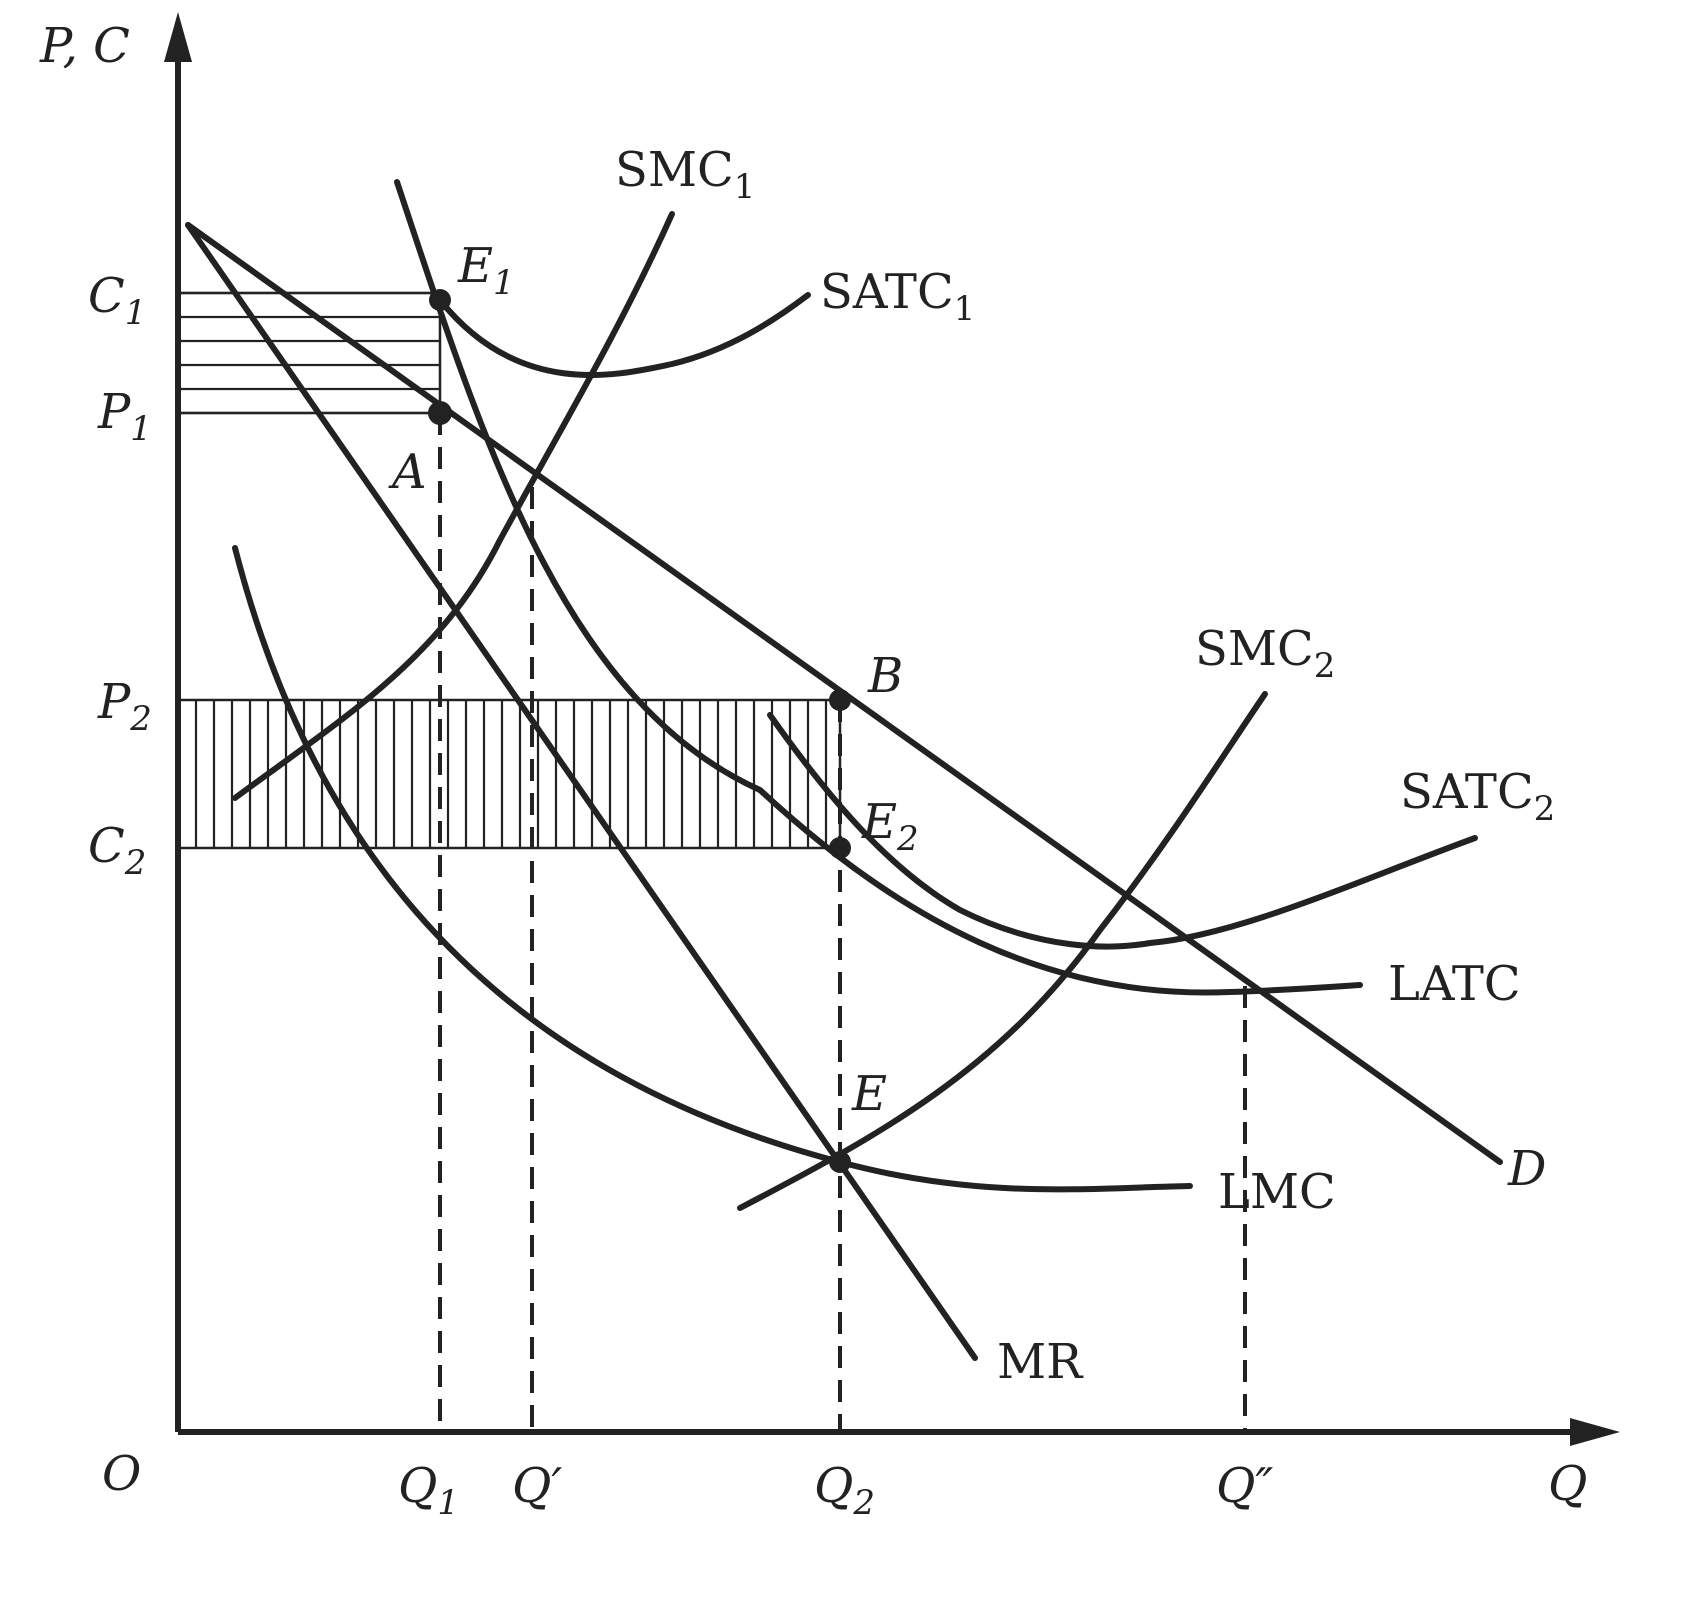 Image resolution: width=1700 pixels, height=1600 pixels. Describe the element at coordinates (1277, 1192) in the screenshot. I see `label-lmc: LMC` at that location.